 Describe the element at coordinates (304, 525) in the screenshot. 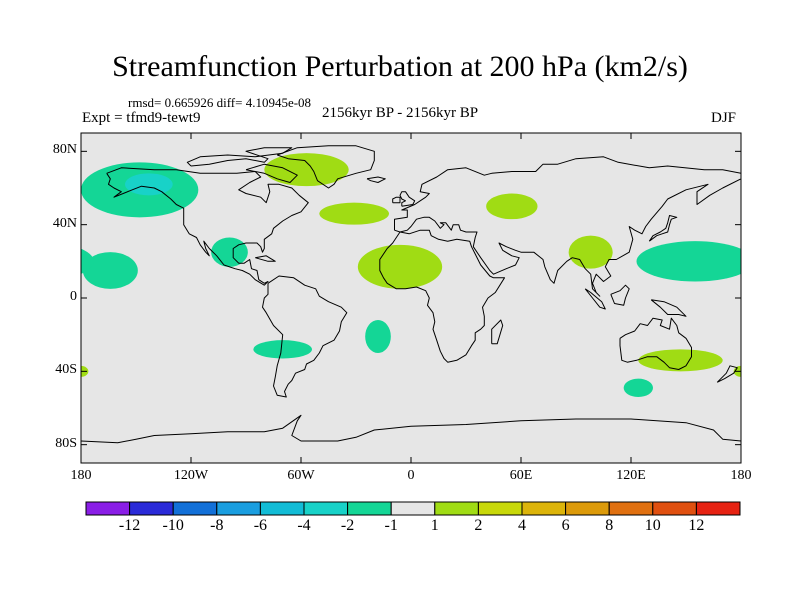

I see `colorbar-label: -4` at that location.